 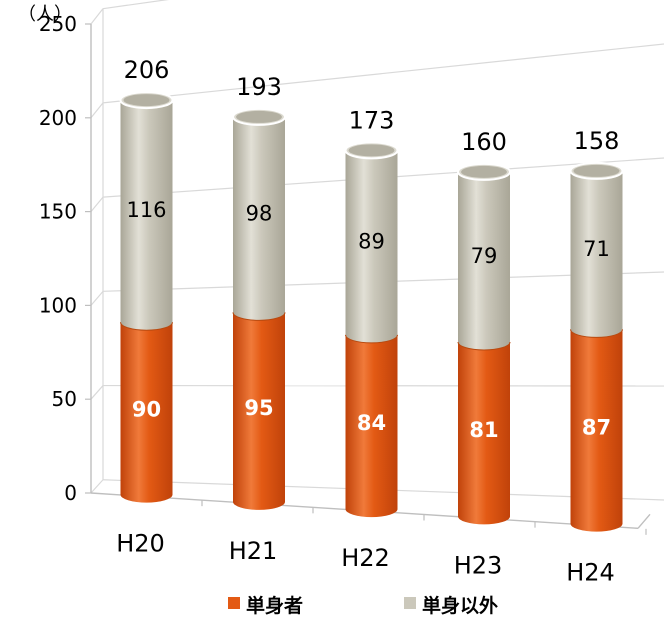 I want to click on x-tick-label: H21, so click(x=253, y=551).